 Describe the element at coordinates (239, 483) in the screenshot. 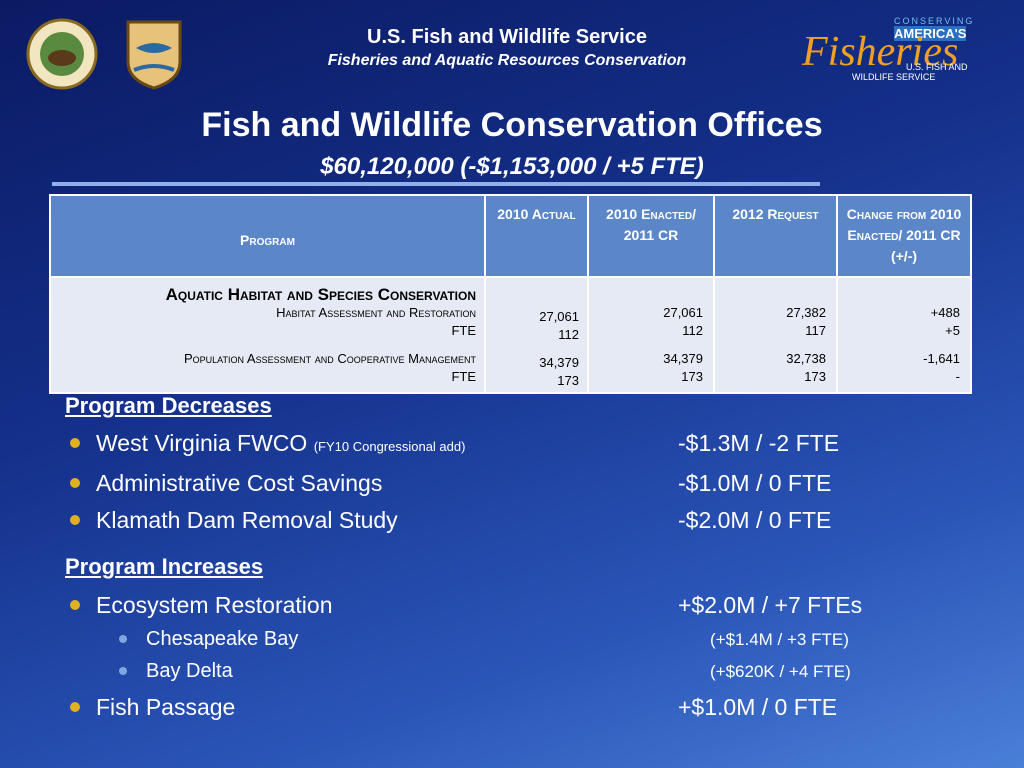

I see `item-label: Administrative Cost Savings` at that location.